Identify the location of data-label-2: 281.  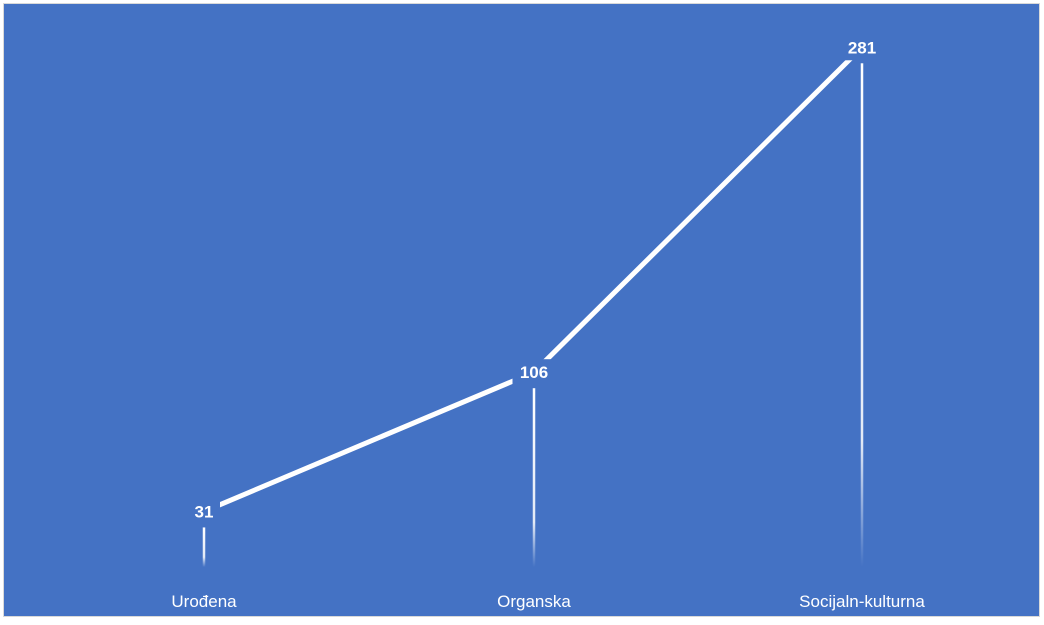
(862, 47).